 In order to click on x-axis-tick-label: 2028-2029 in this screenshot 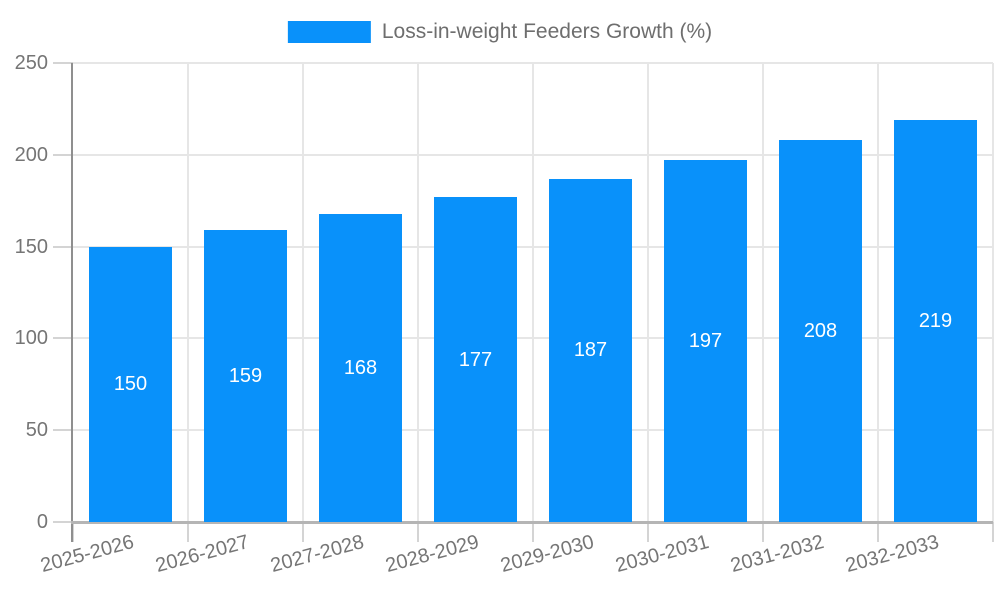, I will do `click(432, 554)`.